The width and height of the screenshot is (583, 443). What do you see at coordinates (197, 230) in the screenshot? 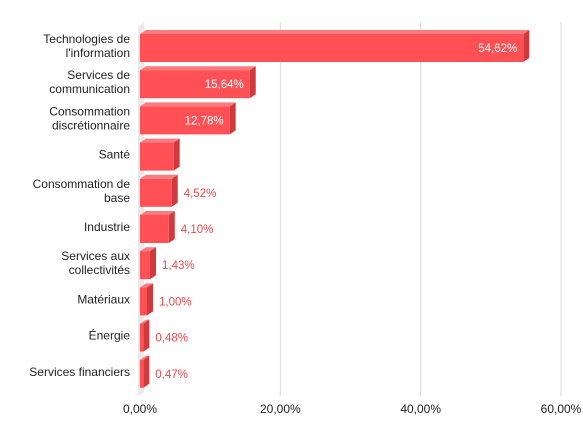
I see `data-label: 4,10%` at bounding box center [197, 230].